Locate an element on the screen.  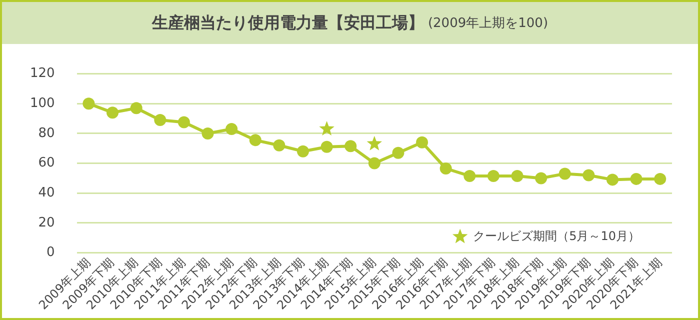
chart-title: 生産梱当たり使用電力量【安田工場】 is located at coordinates (288, 23).